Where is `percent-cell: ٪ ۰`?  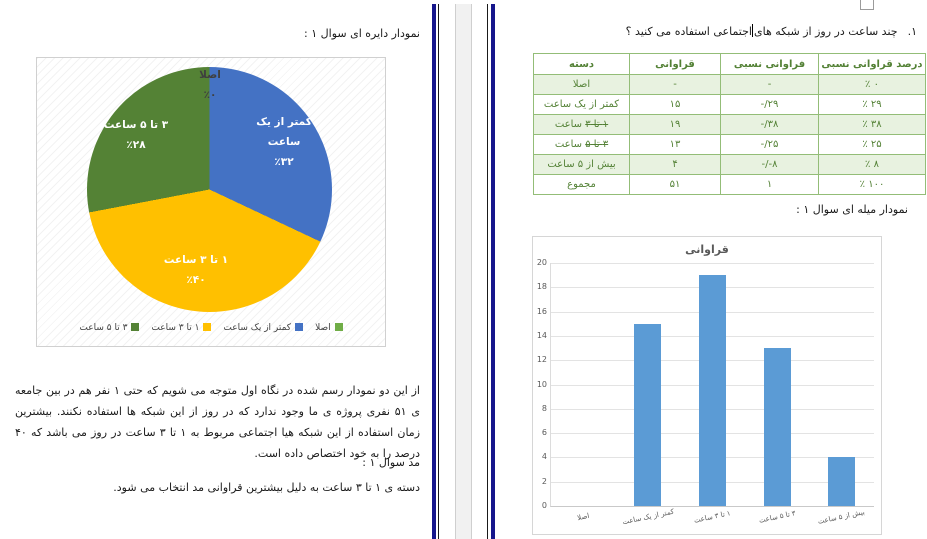 percent-cell: ٪ ۰ is located at coordinates (872, 84).